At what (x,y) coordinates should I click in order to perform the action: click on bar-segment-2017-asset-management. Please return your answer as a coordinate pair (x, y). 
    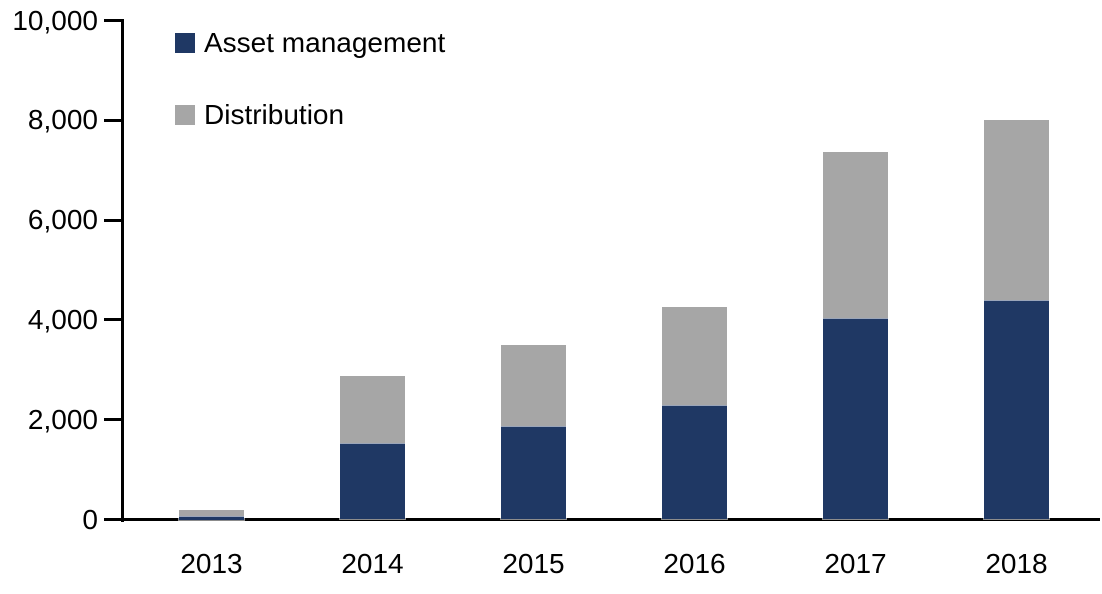
    Looking at the image, I should click on (855, 418).